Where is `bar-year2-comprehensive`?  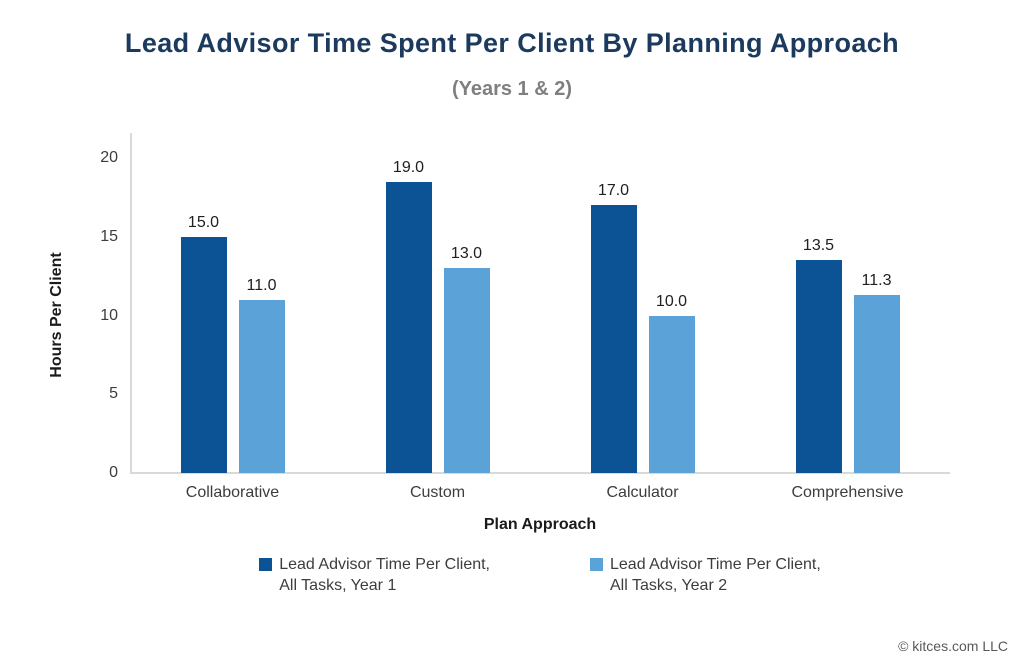 bar-year2-comprehensive is located at coordinates (876, 384).